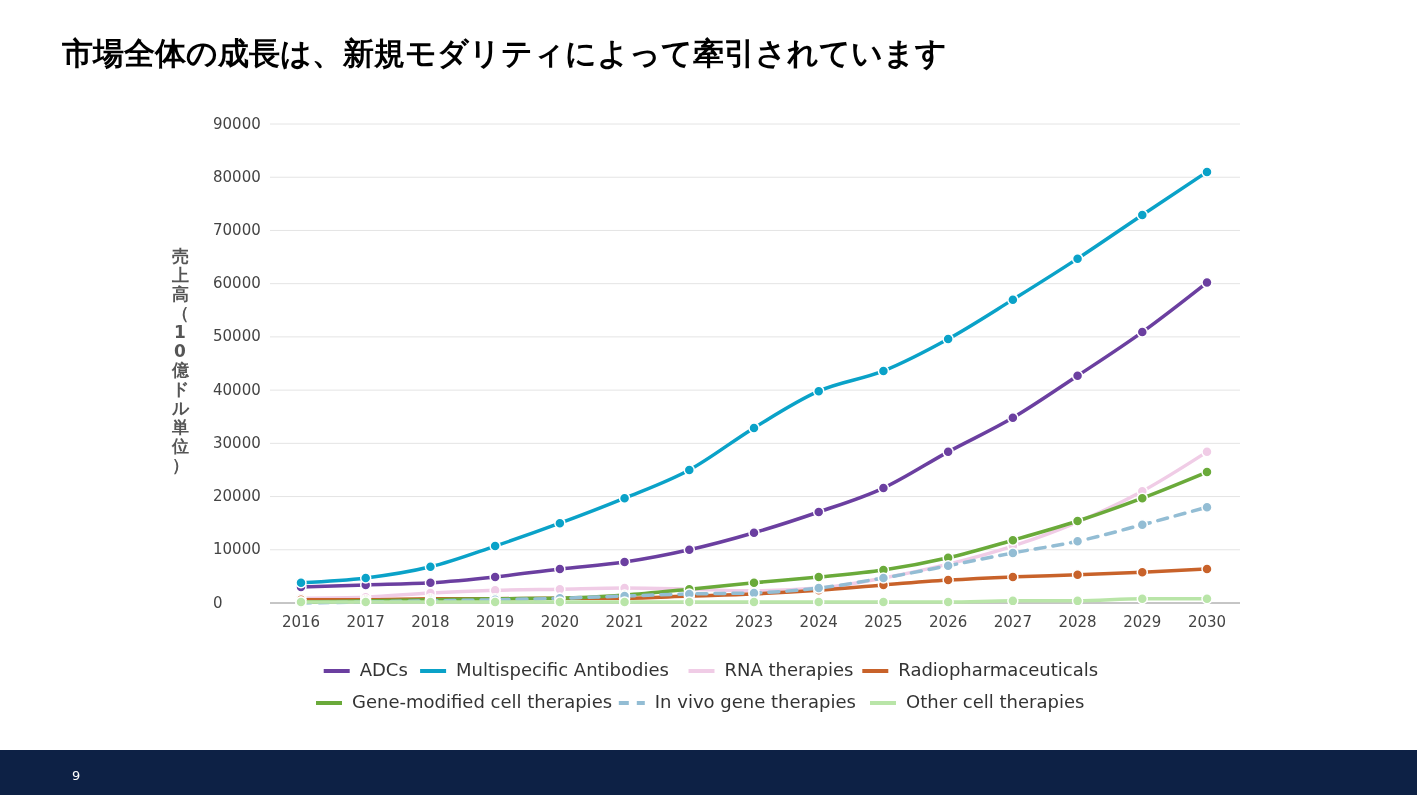 The height and width of the screenshot is (795, 1417). What do you see at coordinates (237, 176) in the screenshot?
I see `y-tick-label: 80000` at bounding box center [237, 176].